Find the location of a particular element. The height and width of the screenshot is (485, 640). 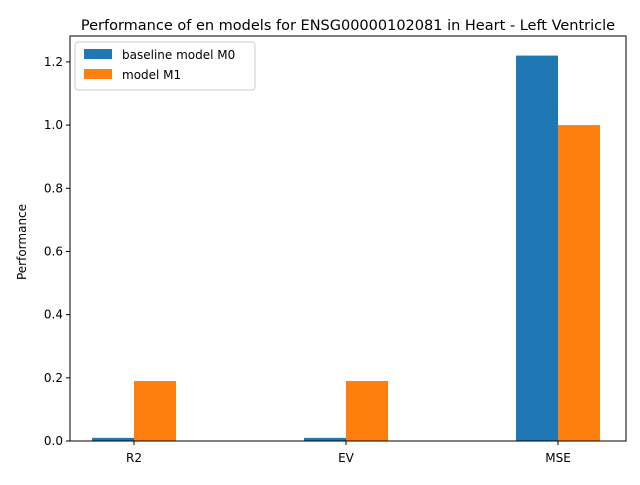

y-tick-label: 0.2 is located at coordinates (53, 378).